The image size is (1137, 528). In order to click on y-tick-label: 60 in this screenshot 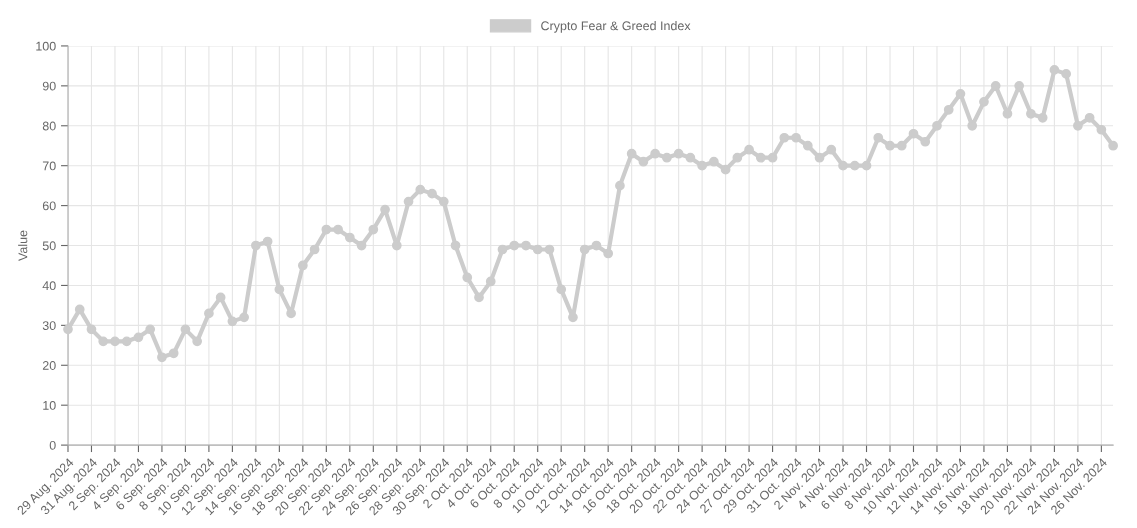, I will do `click(49, 206)`.